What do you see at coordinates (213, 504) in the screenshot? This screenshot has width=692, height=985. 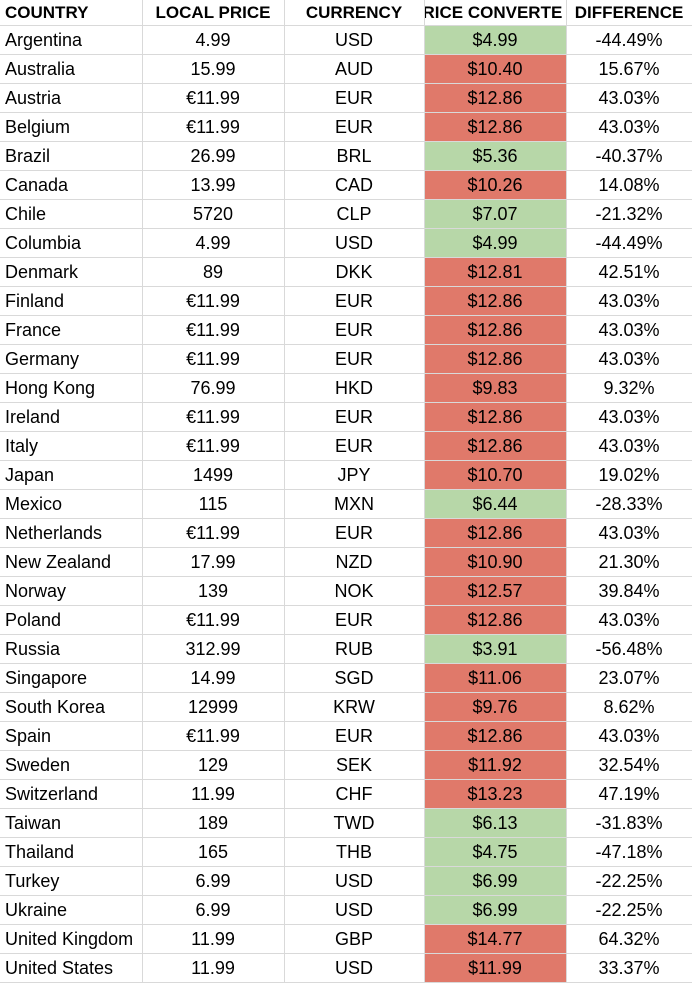 I see `cell-local-price: 115` at bounding box center [213, 504].